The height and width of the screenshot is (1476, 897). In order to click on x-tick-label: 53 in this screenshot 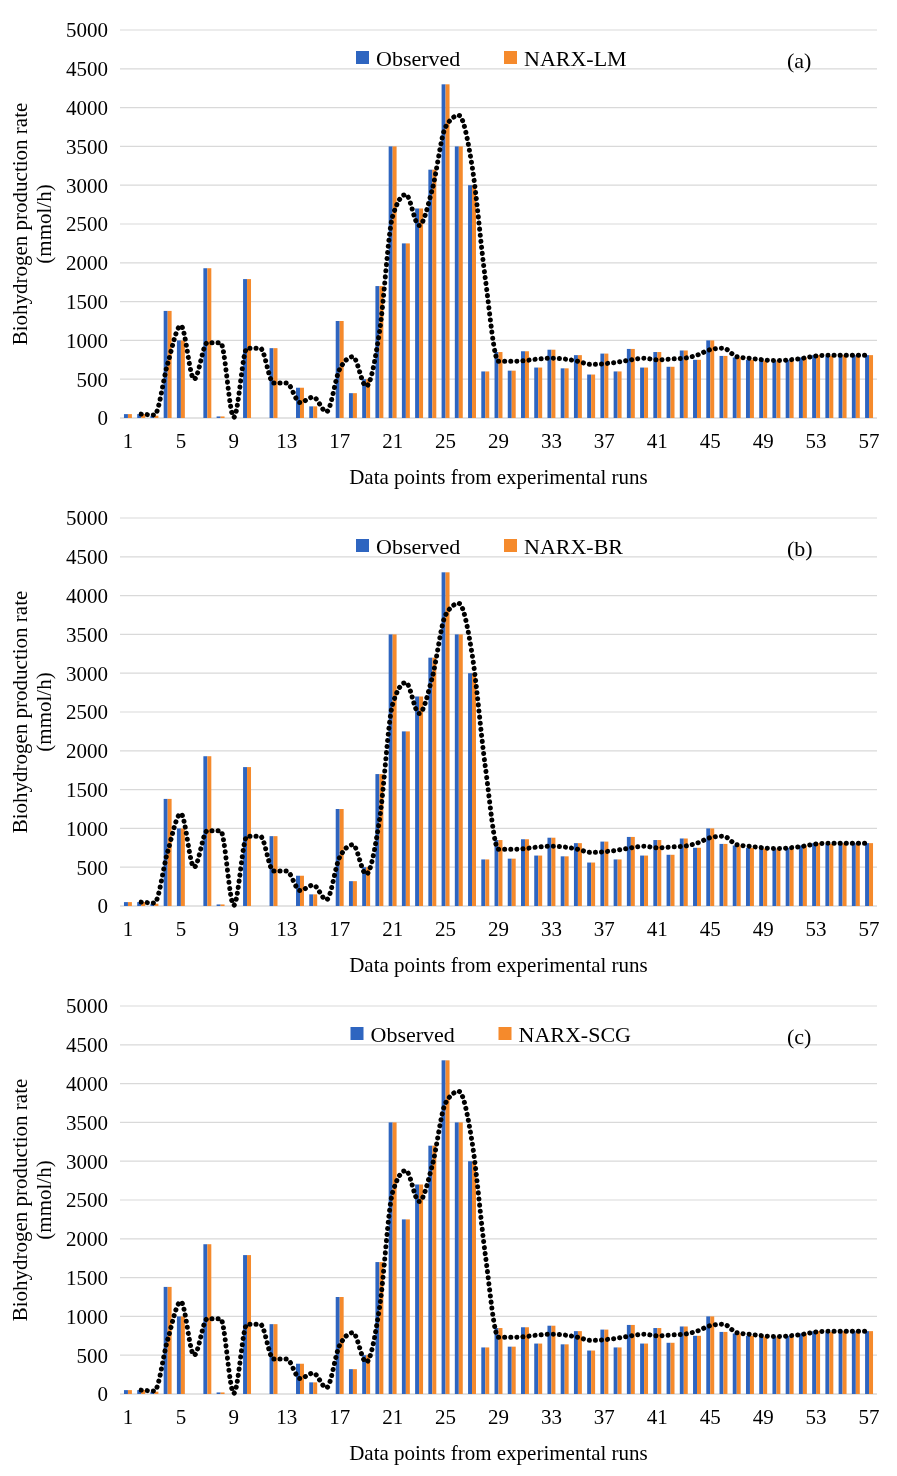, I will do `click(816, 929)`.